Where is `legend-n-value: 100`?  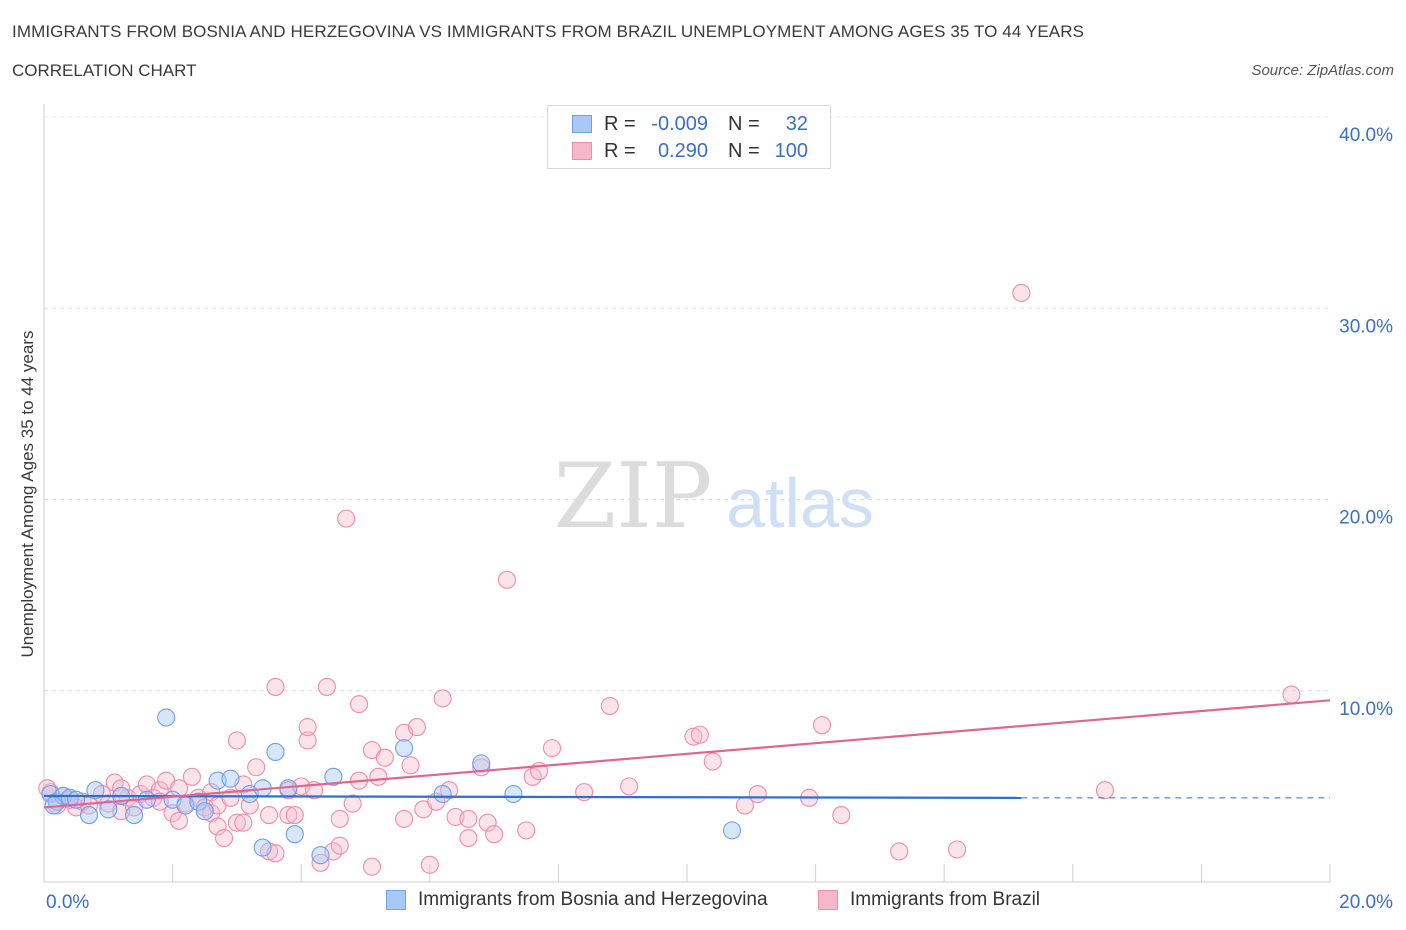
legend-n-value: 100 is located at coordinates (791, 150).